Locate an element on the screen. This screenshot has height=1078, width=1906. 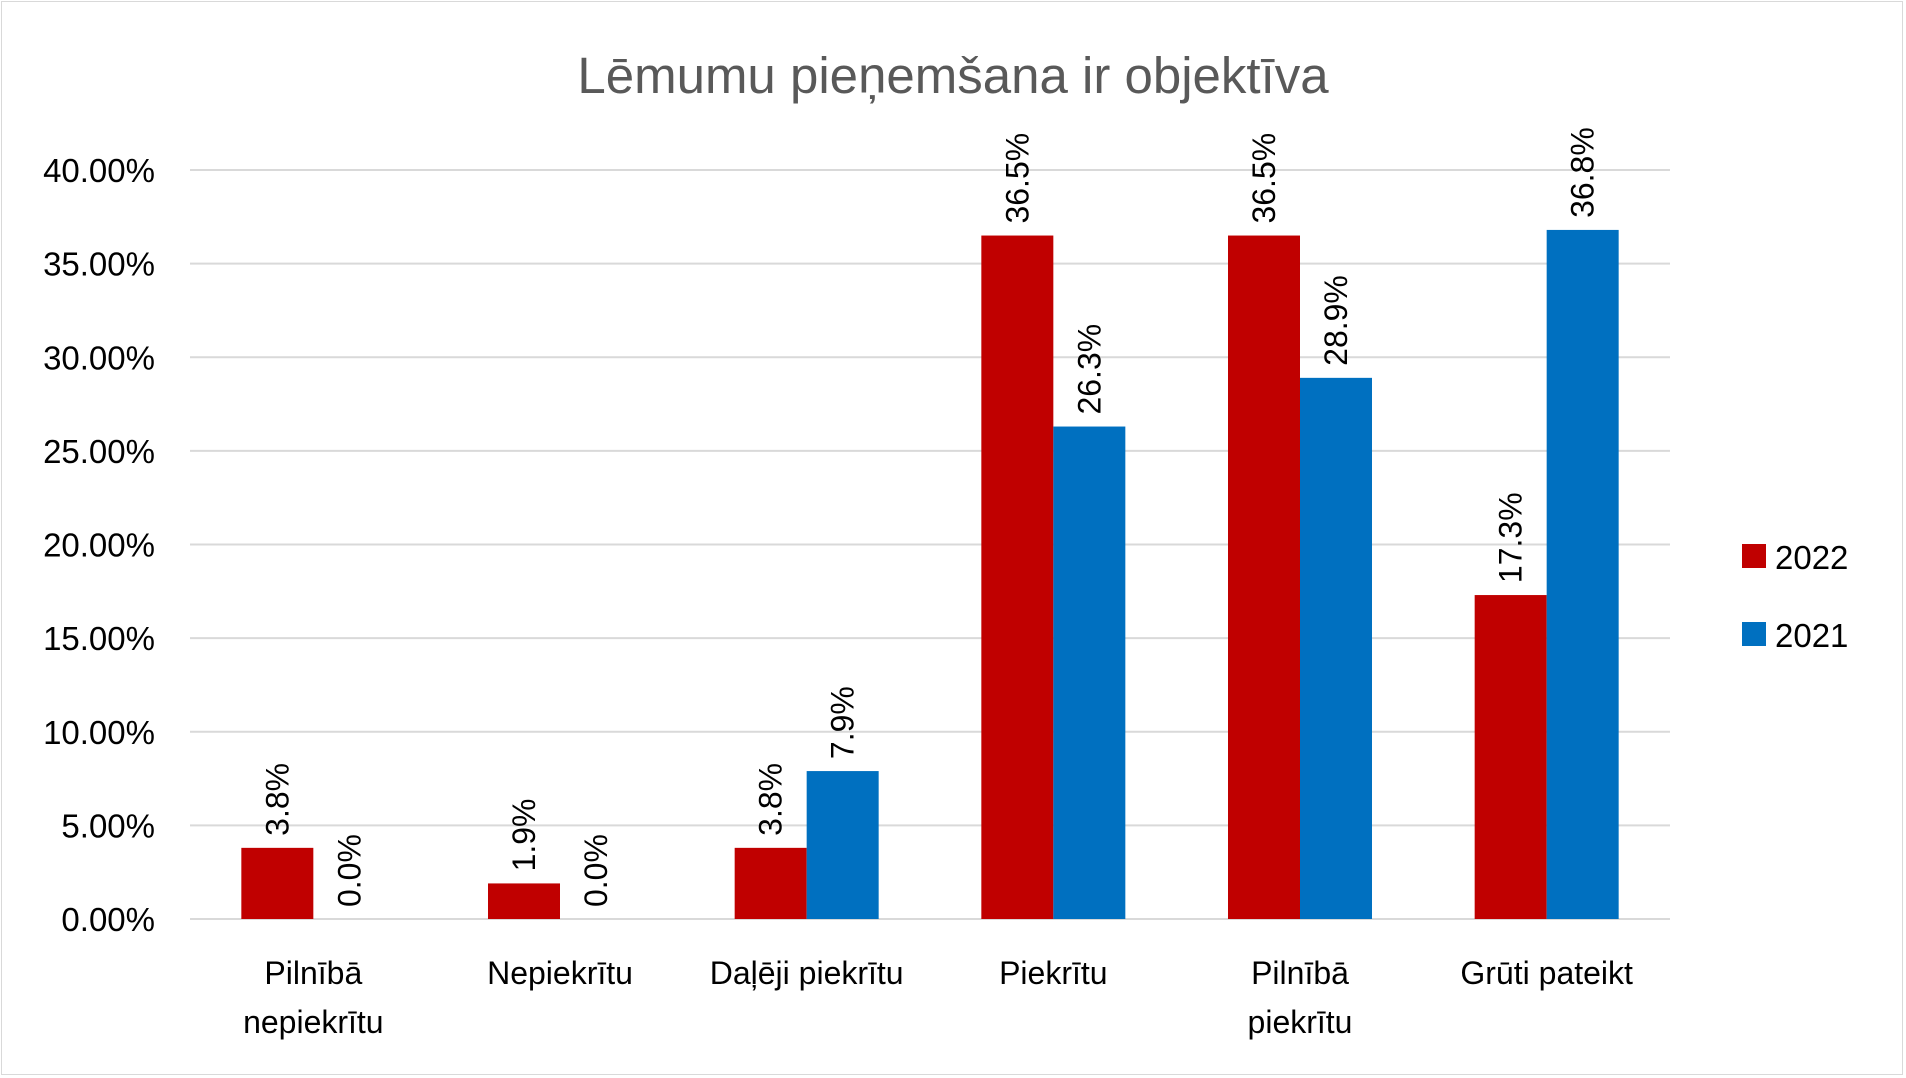
y-tick-label: 5.00% is located at coordinates (108, 825).